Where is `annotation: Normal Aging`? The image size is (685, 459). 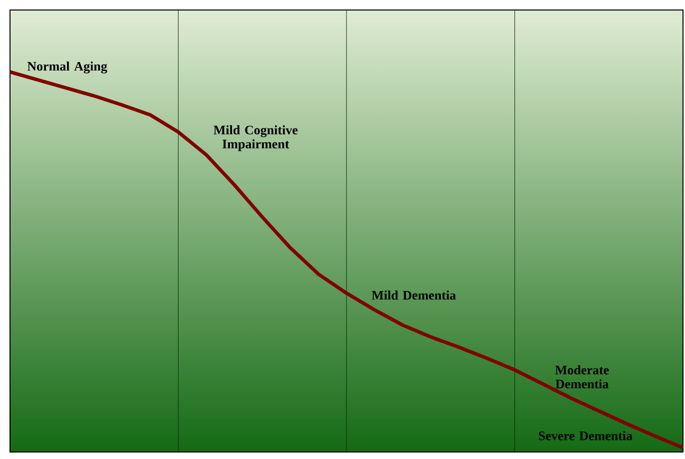 annotation: Normal Aging is located at coordinates (67, 68).